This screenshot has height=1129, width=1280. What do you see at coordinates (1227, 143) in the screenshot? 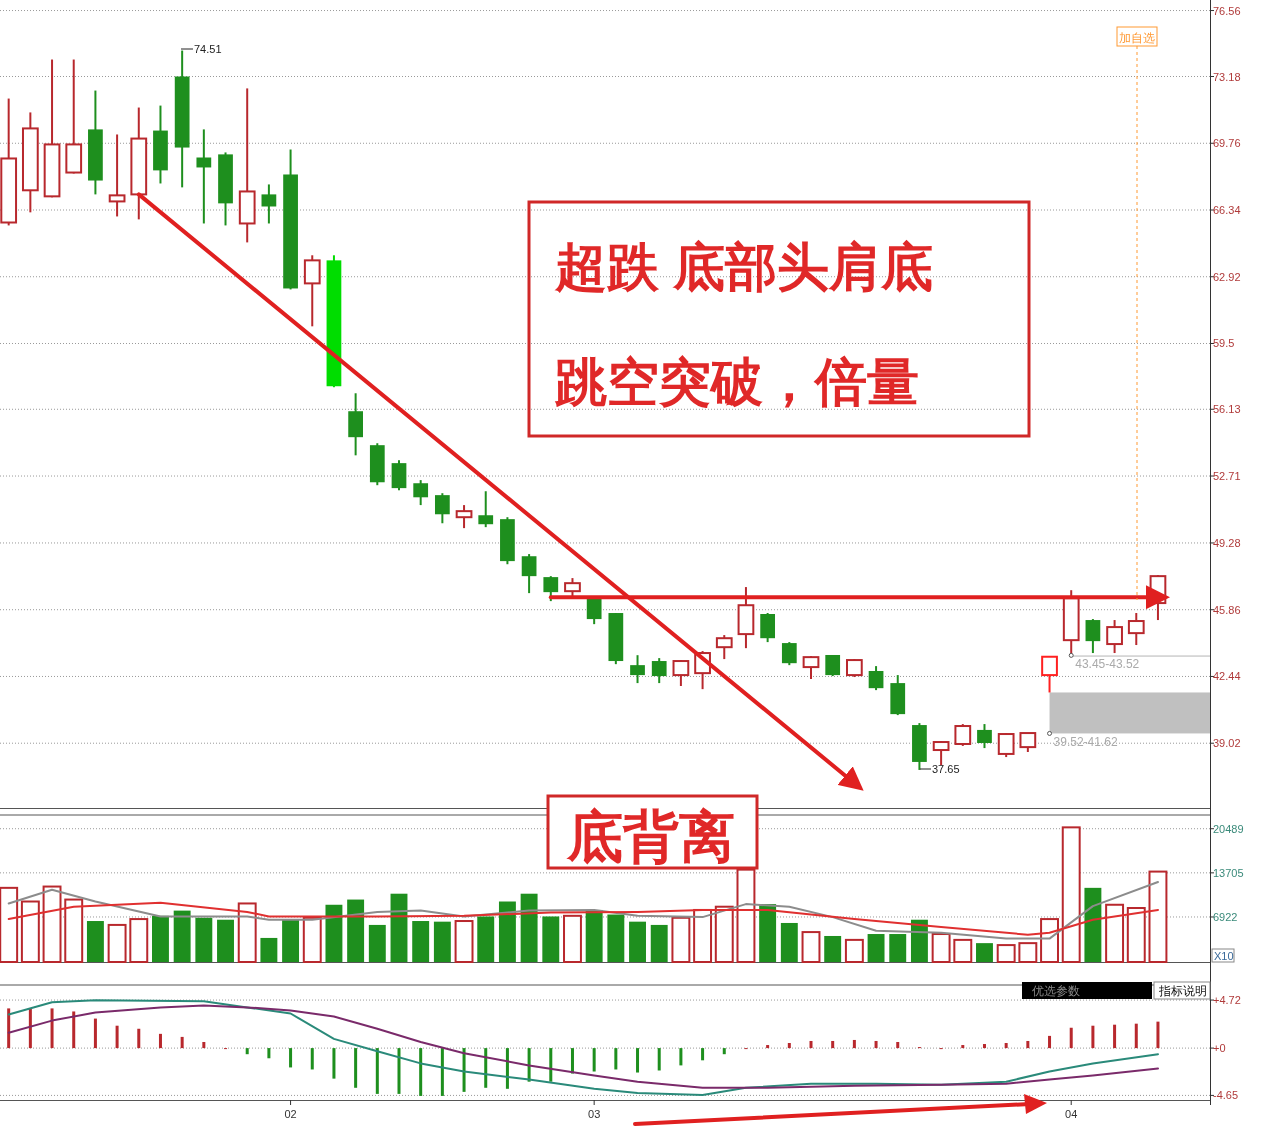
I see `y-tick-label: 69.76` at bounding box center [1227, 143].